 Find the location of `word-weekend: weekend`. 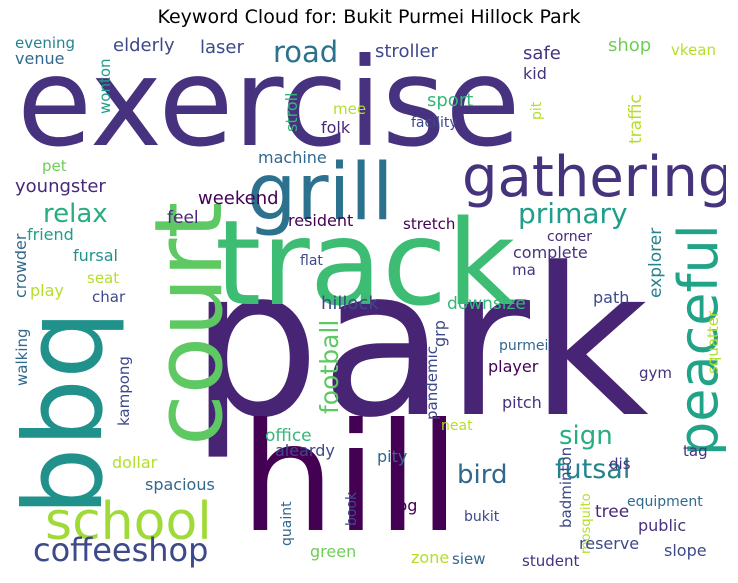

word-weekend: weekend is located at coordinates (238, 198).